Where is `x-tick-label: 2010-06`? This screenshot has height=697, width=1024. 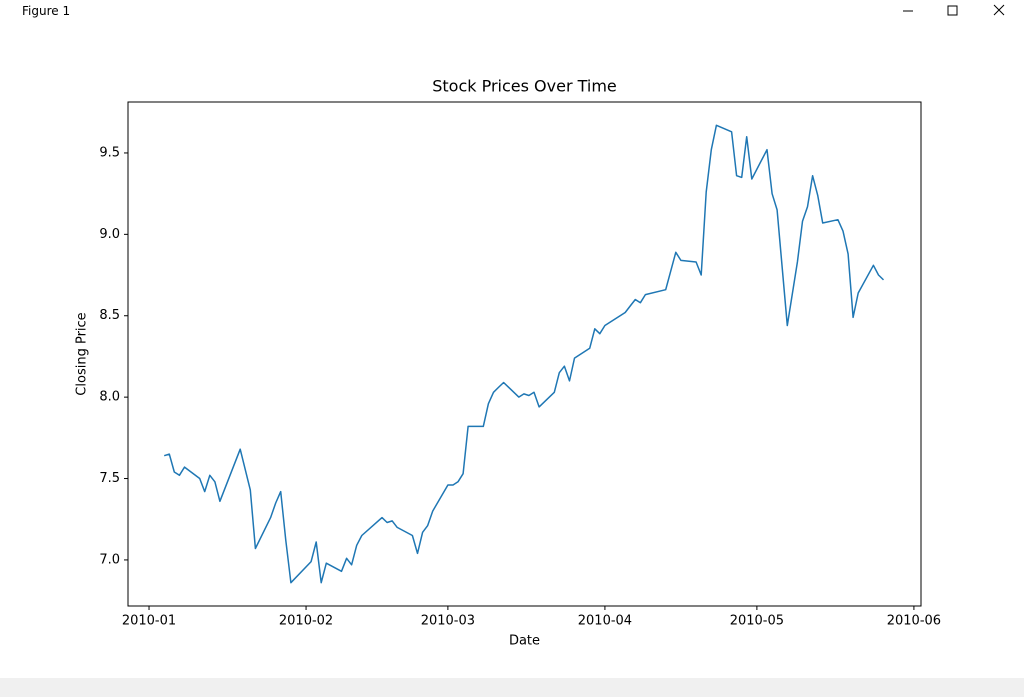 x-tick-label: 2010-06 is located at coordinates (914, 621).